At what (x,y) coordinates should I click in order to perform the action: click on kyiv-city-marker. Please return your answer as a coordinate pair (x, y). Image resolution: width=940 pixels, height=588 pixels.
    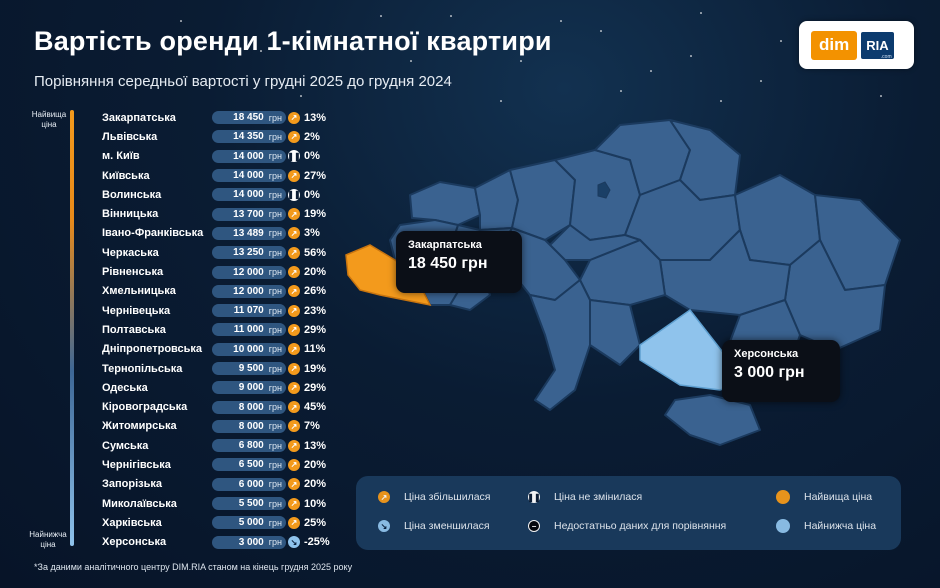
    Looking at the image, I should click on (604, 190).